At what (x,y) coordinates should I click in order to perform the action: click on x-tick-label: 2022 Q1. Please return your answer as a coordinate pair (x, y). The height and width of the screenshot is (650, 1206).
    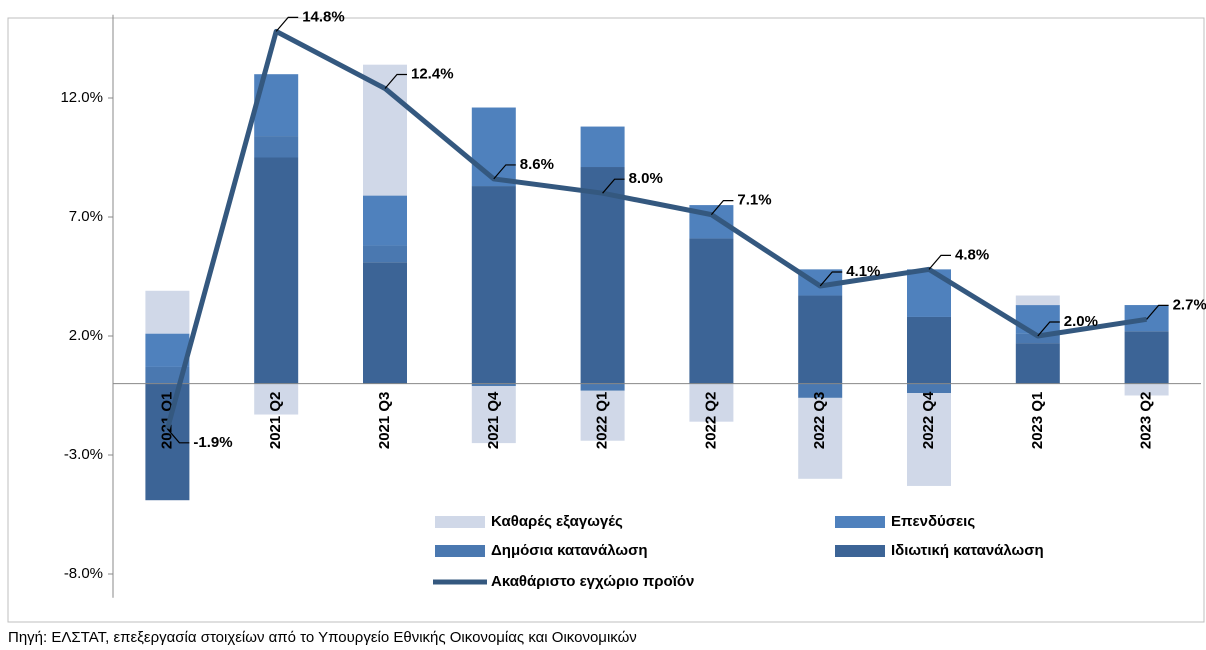
    Looking at the image, I should click on (602, 421).